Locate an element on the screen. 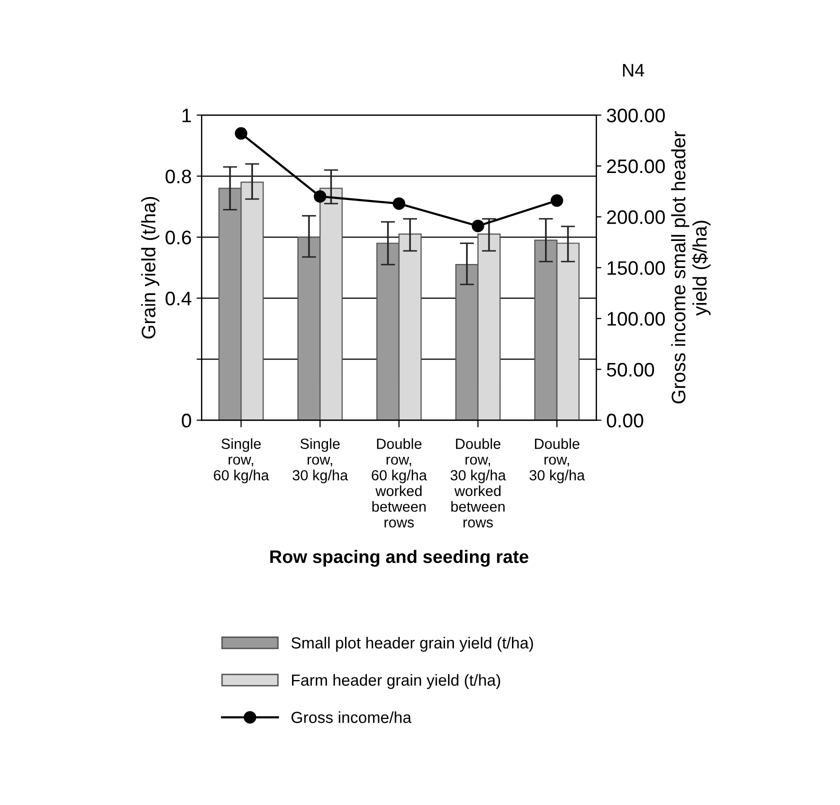 This screenshot has width=840, height=805. y-tick-label: 0 is located at coordinates (187, 421).